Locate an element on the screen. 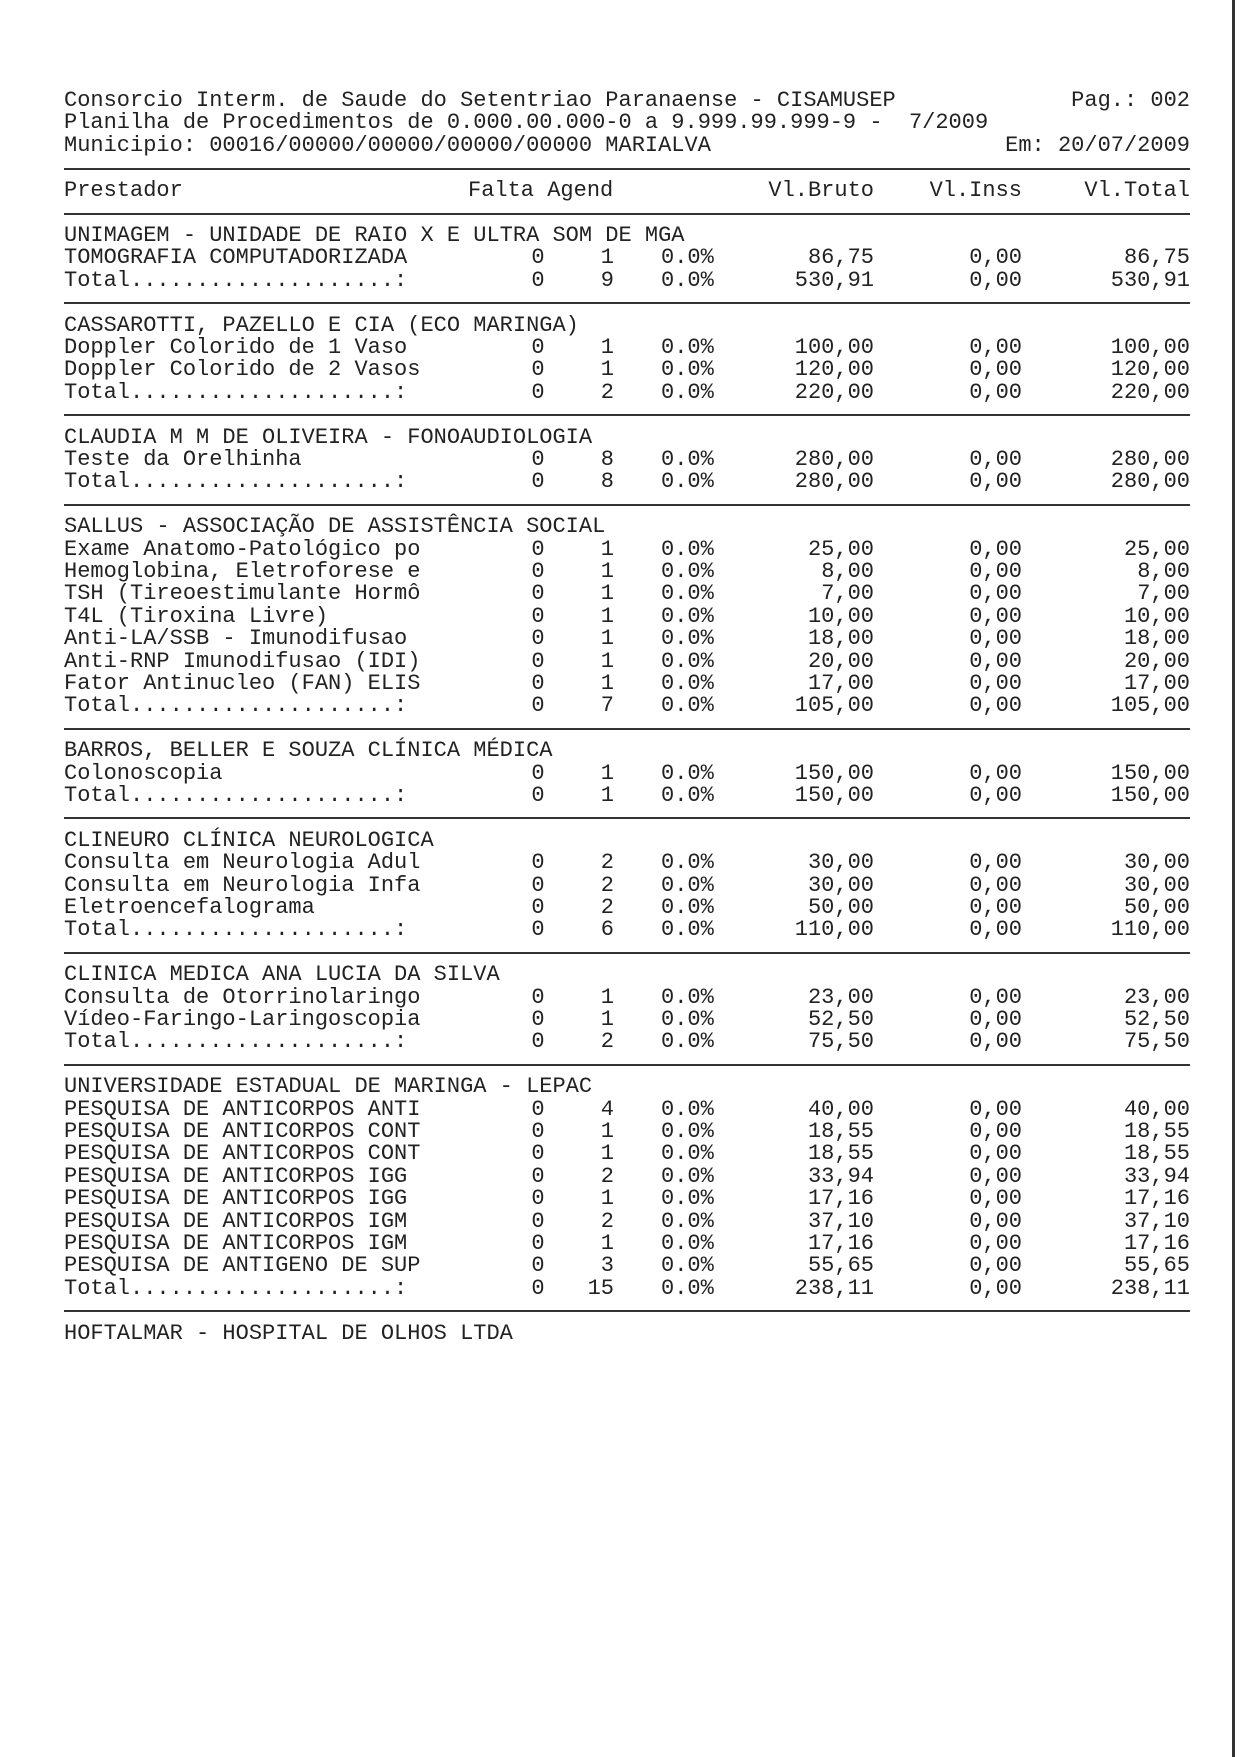 The height and width of the screenshot is (1757, 1244). section-title: CLINICA MEDICA ANA LUCIA DA SILVA is located at coordinates (622, 974).